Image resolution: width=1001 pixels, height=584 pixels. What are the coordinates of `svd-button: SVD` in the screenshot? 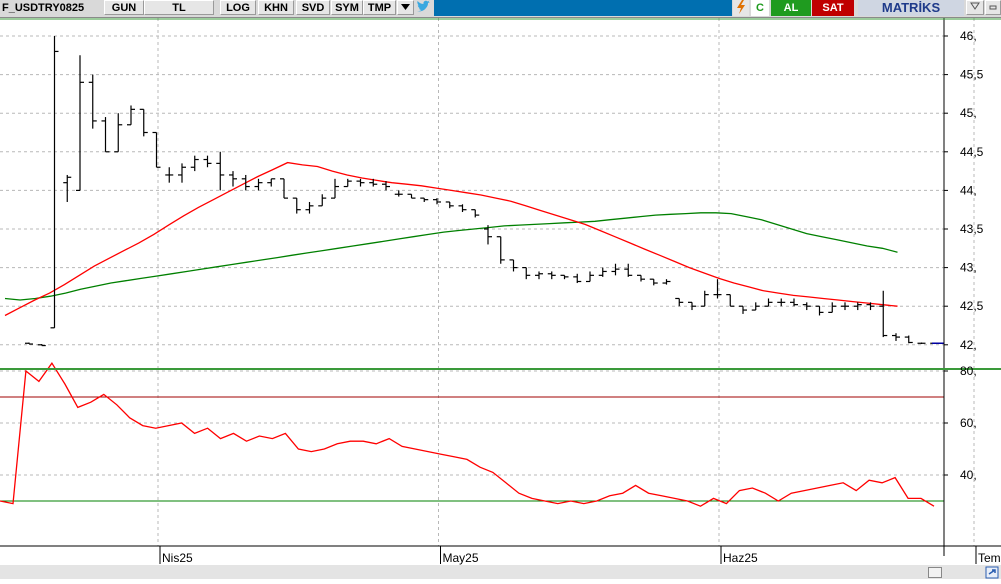 It's located at (313, 7).